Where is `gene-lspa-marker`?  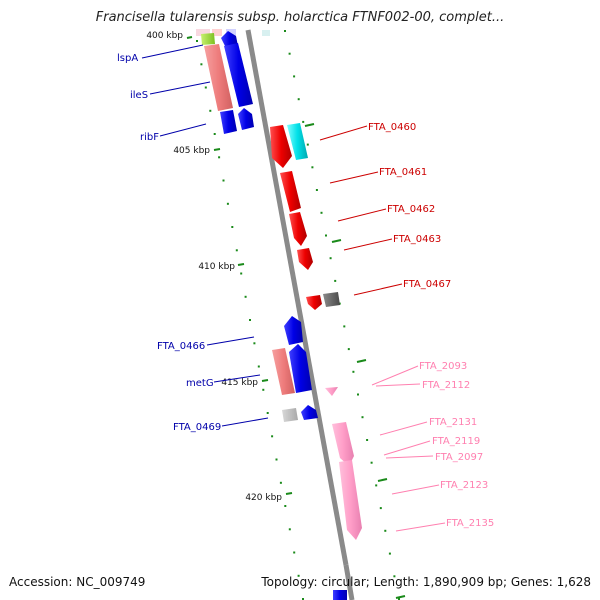
gene-lspa-marker is located at coordinates (208, 39).